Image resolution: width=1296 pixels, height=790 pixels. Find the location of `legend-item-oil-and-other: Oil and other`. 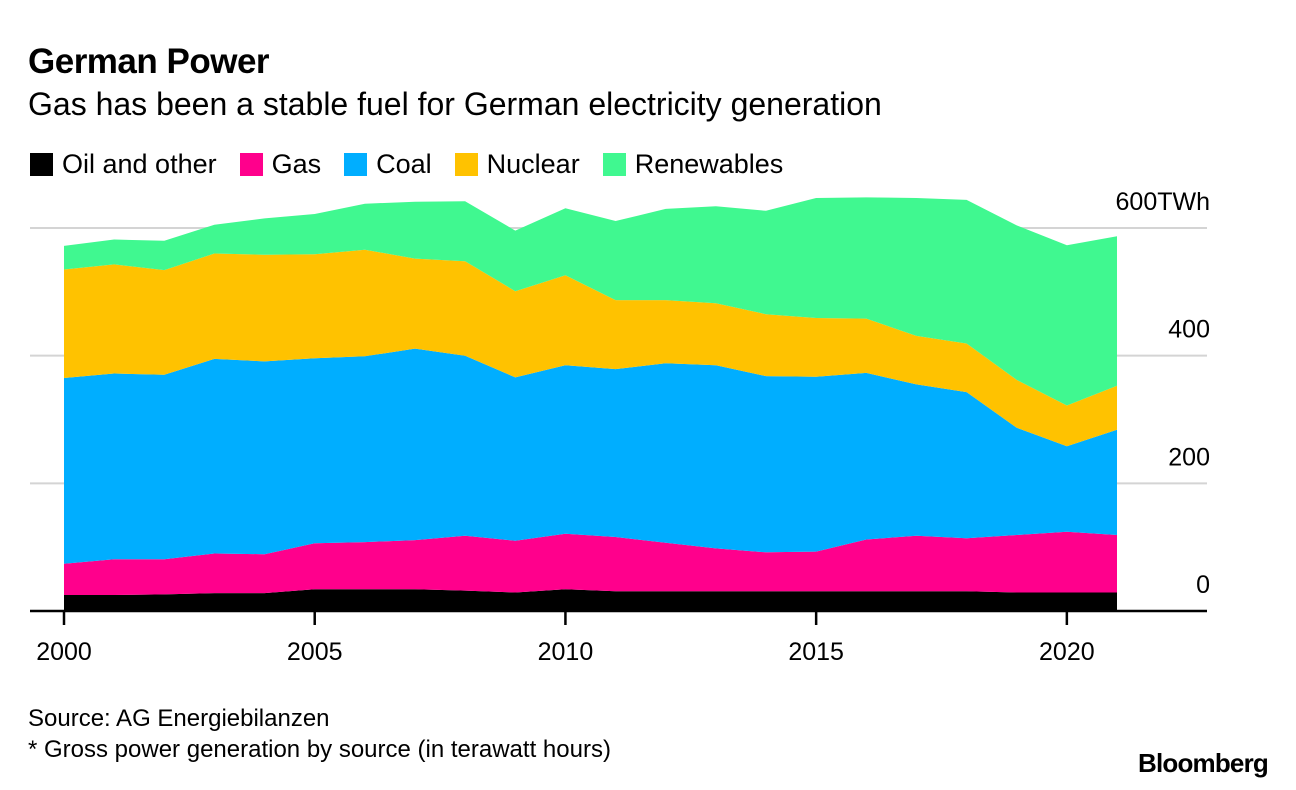

legend-item-oil-and-other: Oil and other is located at coordinates (123, 164).